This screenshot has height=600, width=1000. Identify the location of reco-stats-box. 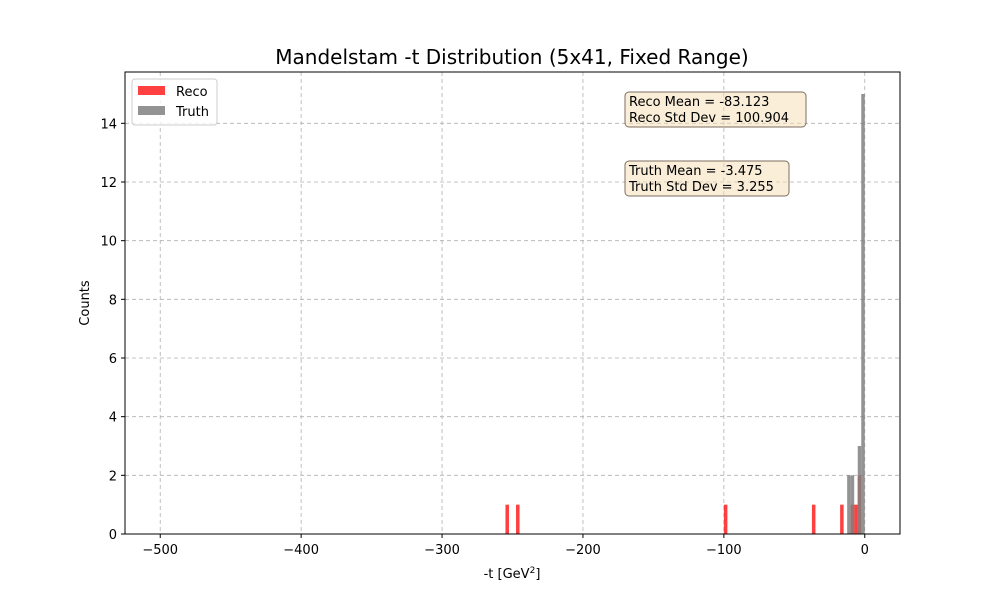
(715, 109).